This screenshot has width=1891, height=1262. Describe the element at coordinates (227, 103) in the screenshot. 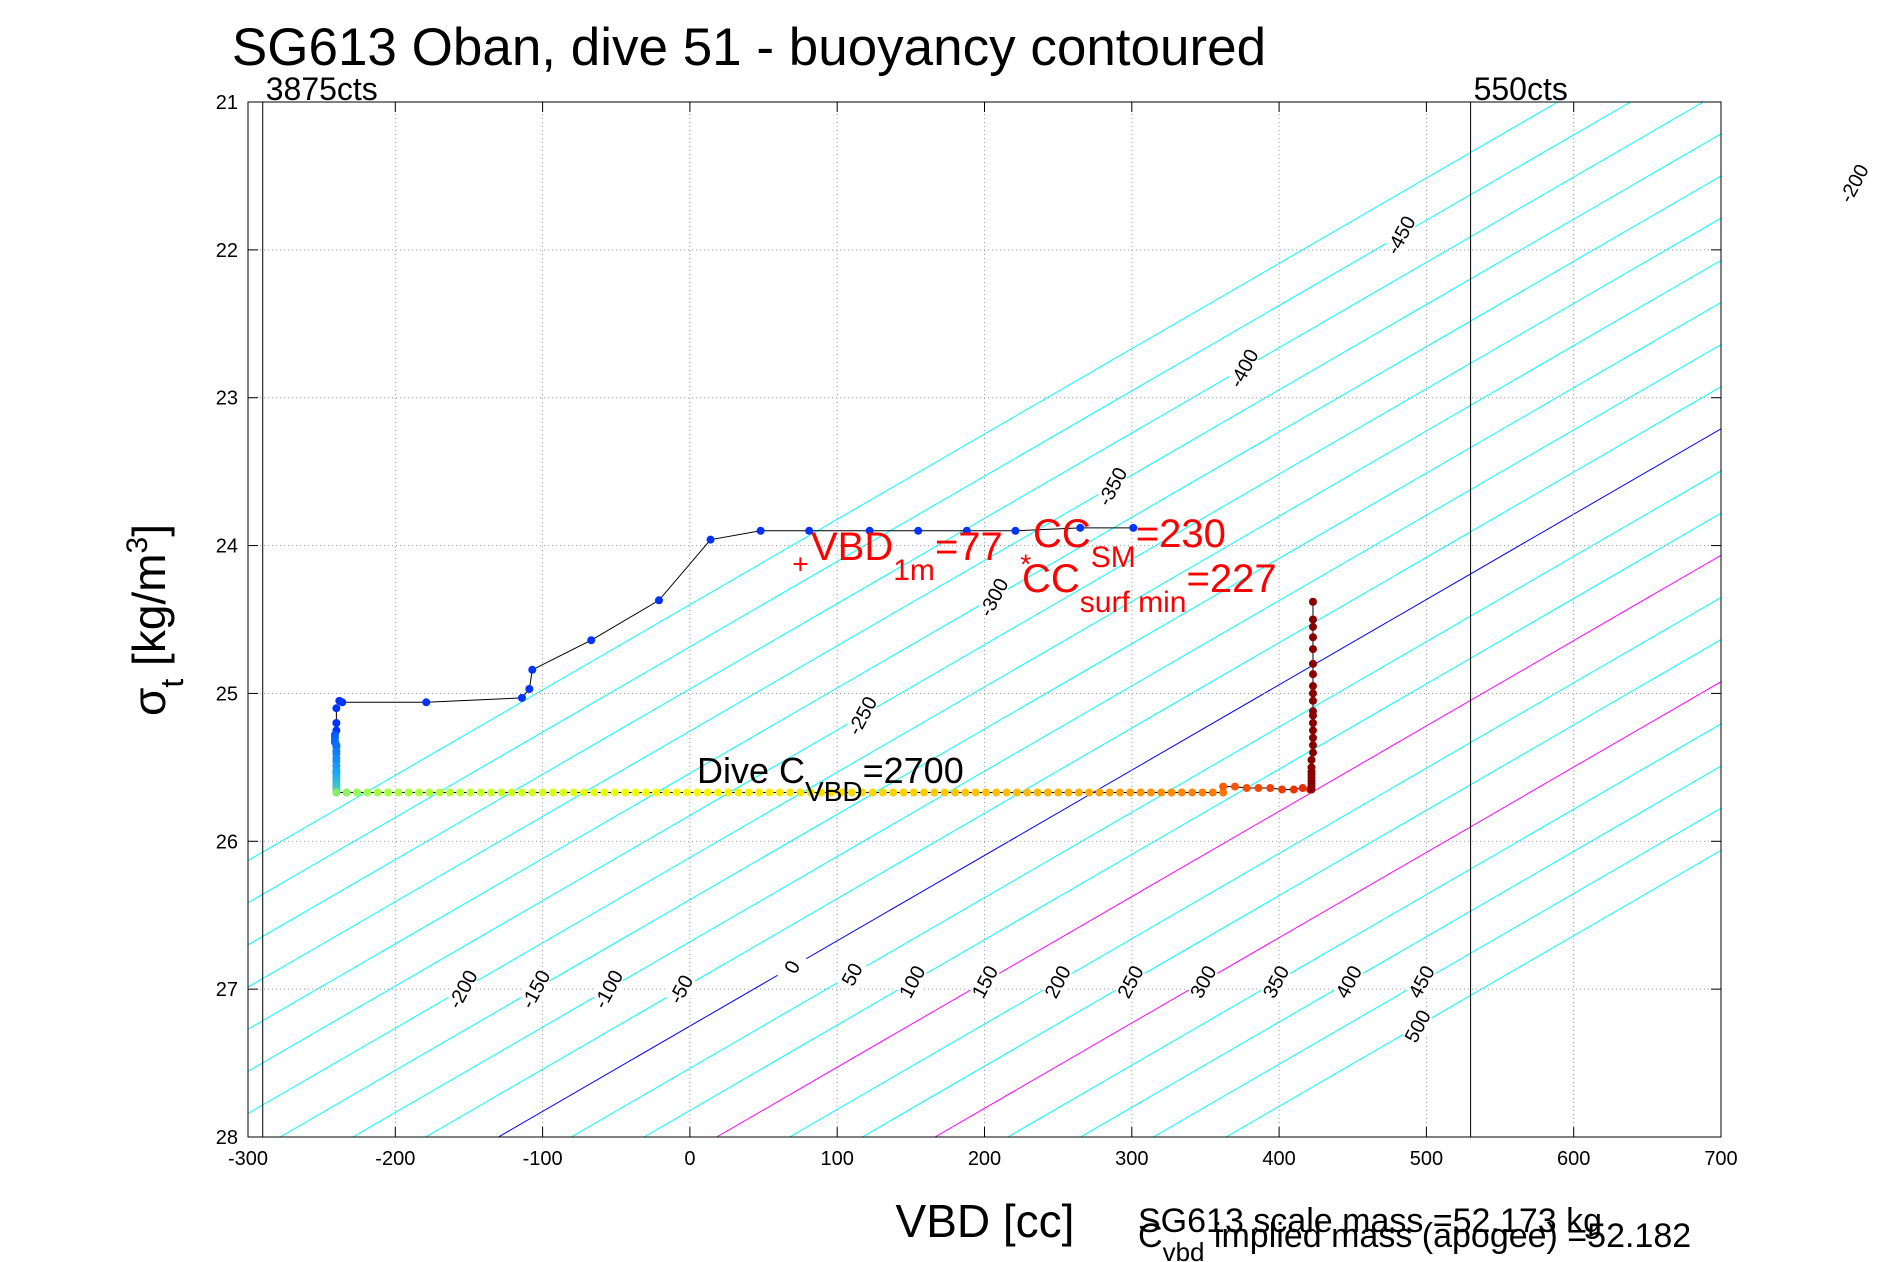

I see `y-tick-label: 21` at that location.